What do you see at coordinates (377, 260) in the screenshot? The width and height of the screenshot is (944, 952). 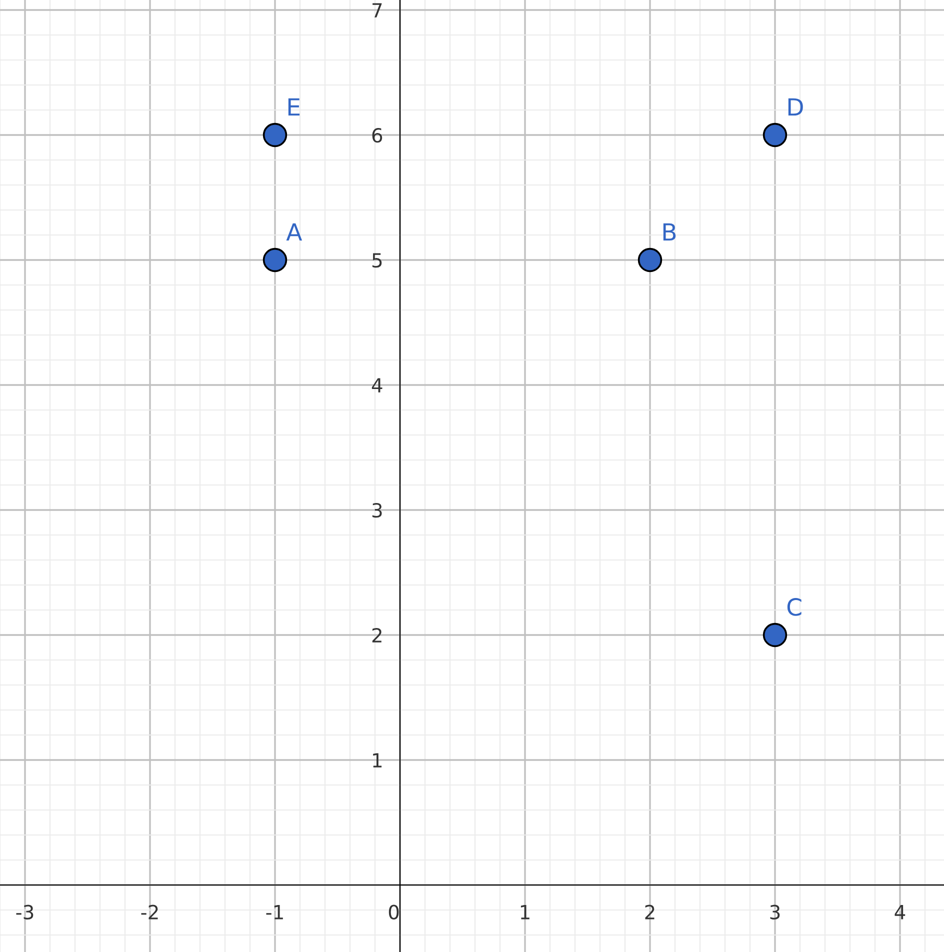 I see `y-tick-label: 5` at bounding box center [377, 260].